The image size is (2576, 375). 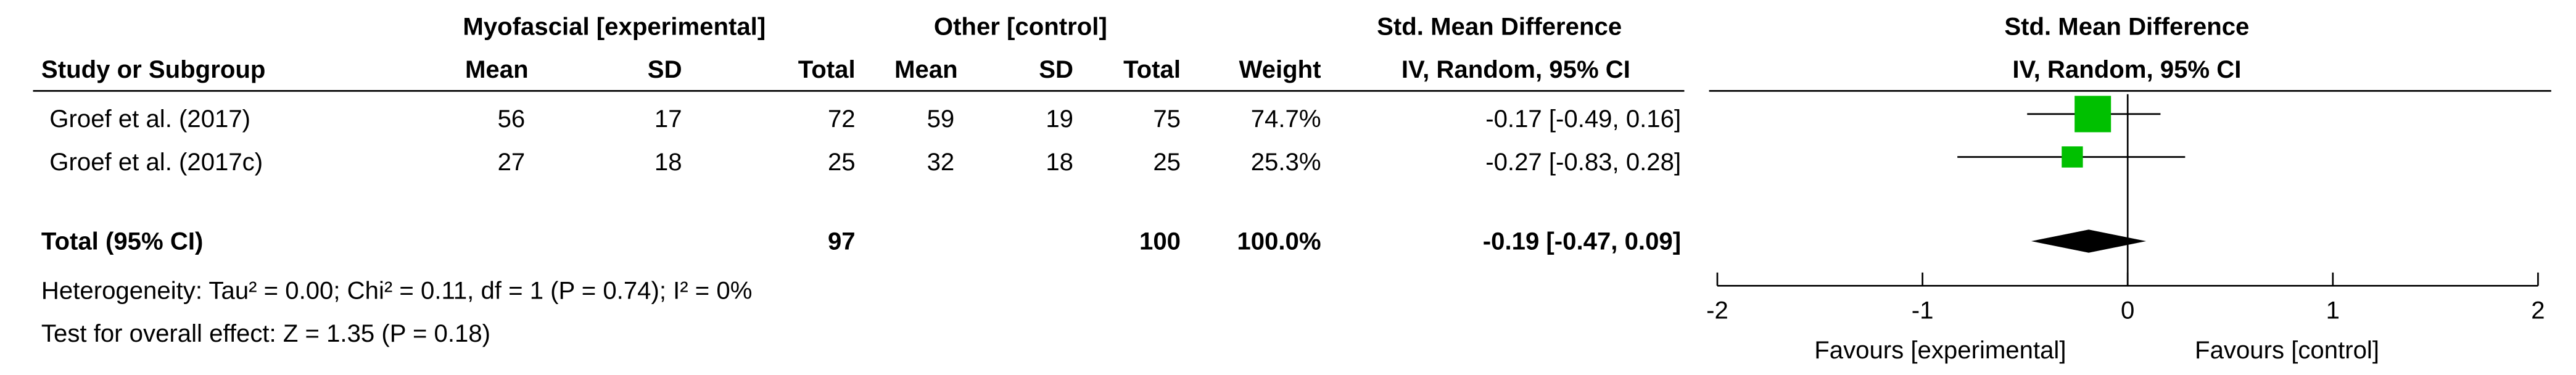 What do you see at coordinates (1286, 162) in the screenshot?
I see `weight: 25.3%` at bounding box center [1286, 162].